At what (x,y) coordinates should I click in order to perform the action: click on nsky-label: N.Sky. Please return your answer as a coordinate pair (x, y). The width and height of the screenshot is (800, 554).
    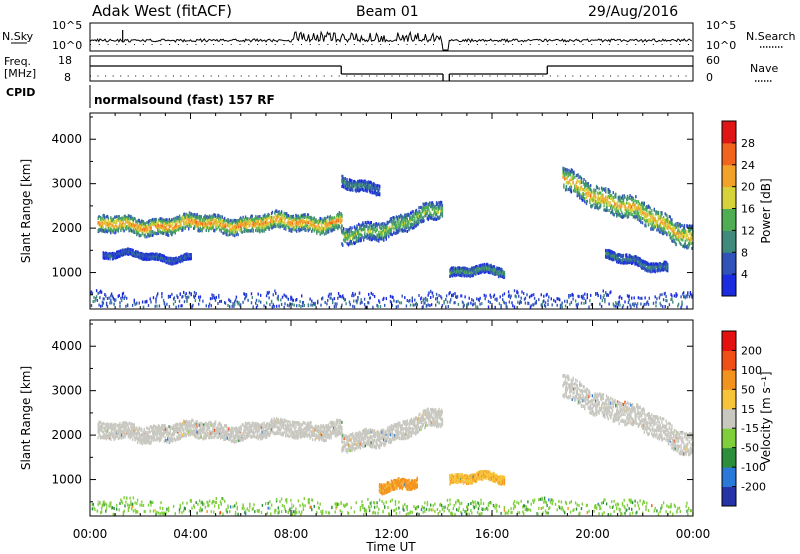
    Looking at the image, I should click on (18, 36).